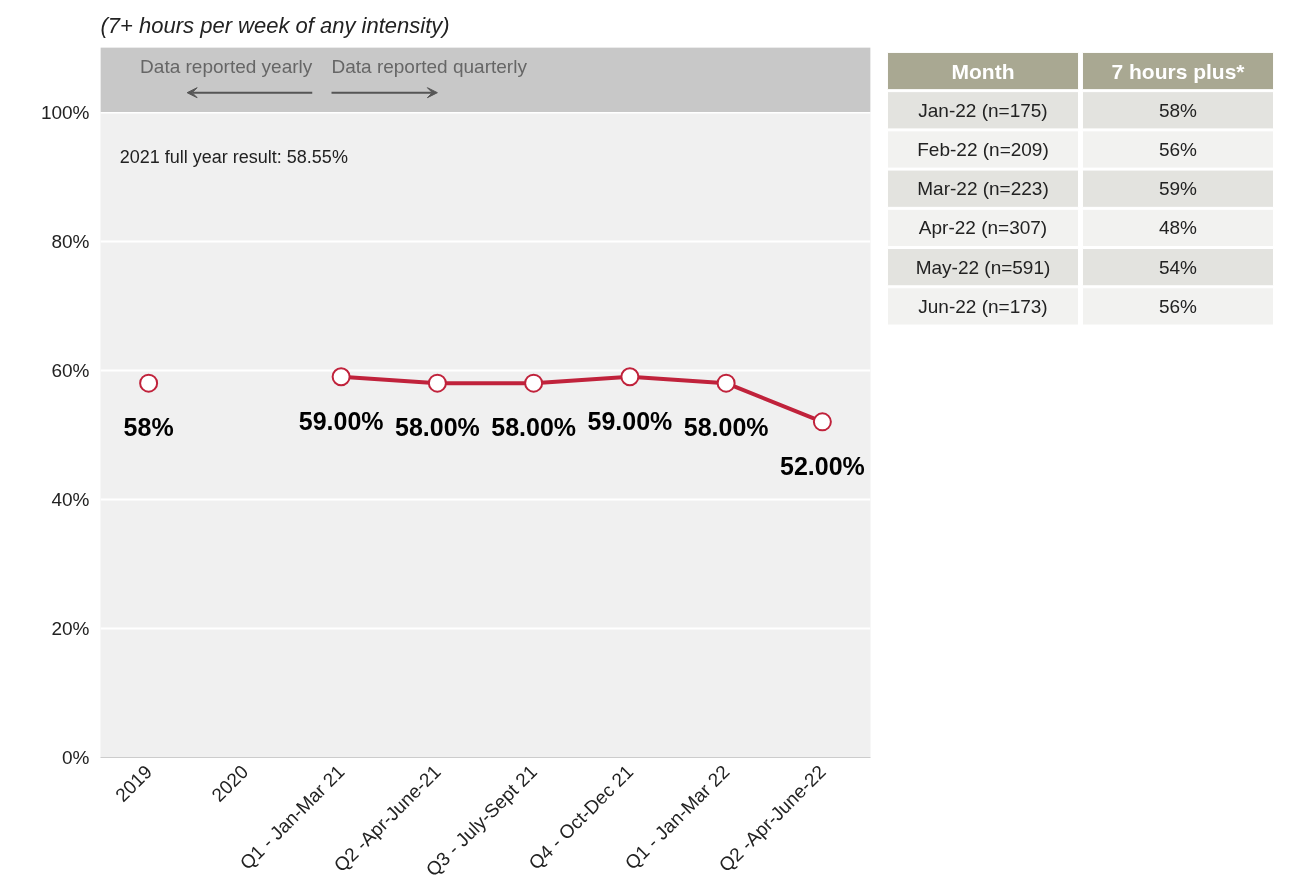 This screenshot has width=1293, height=895. Describe the element at coordinates (1178, 189) in the screenshot. I see `text: 59%` at that location.